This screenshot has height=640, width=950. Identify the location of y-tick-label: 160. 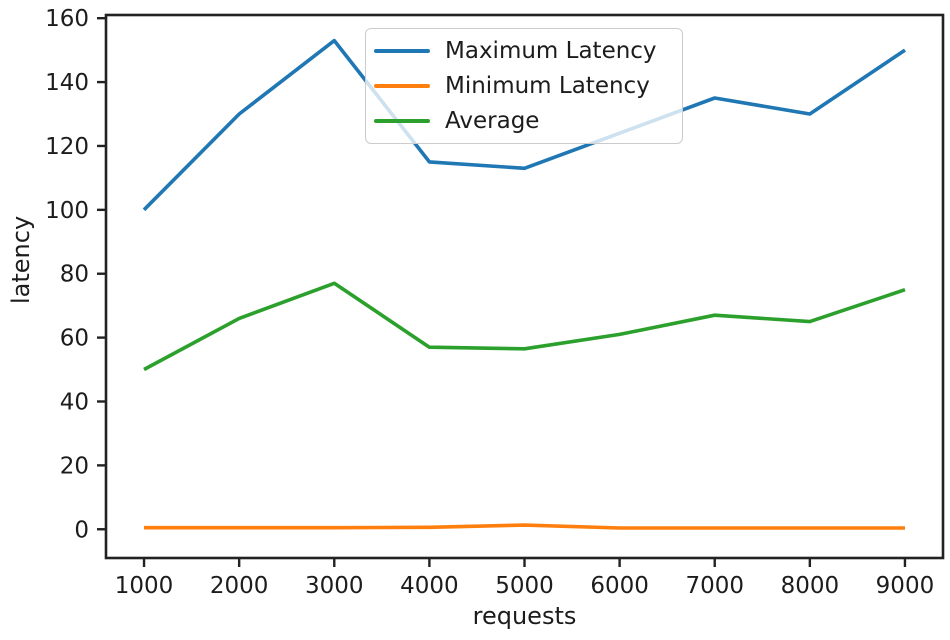
(67, 19).